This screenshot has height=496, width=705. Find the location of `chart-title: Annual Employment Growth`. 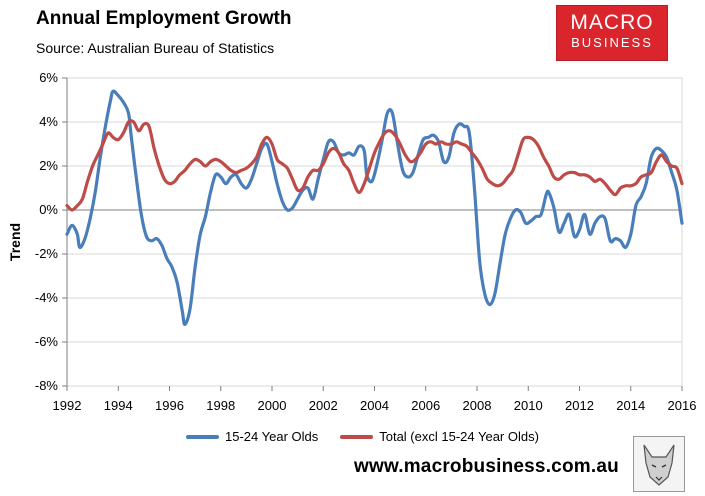

chart-title: Annual Employment Growth is located at coordinates (164, 18).